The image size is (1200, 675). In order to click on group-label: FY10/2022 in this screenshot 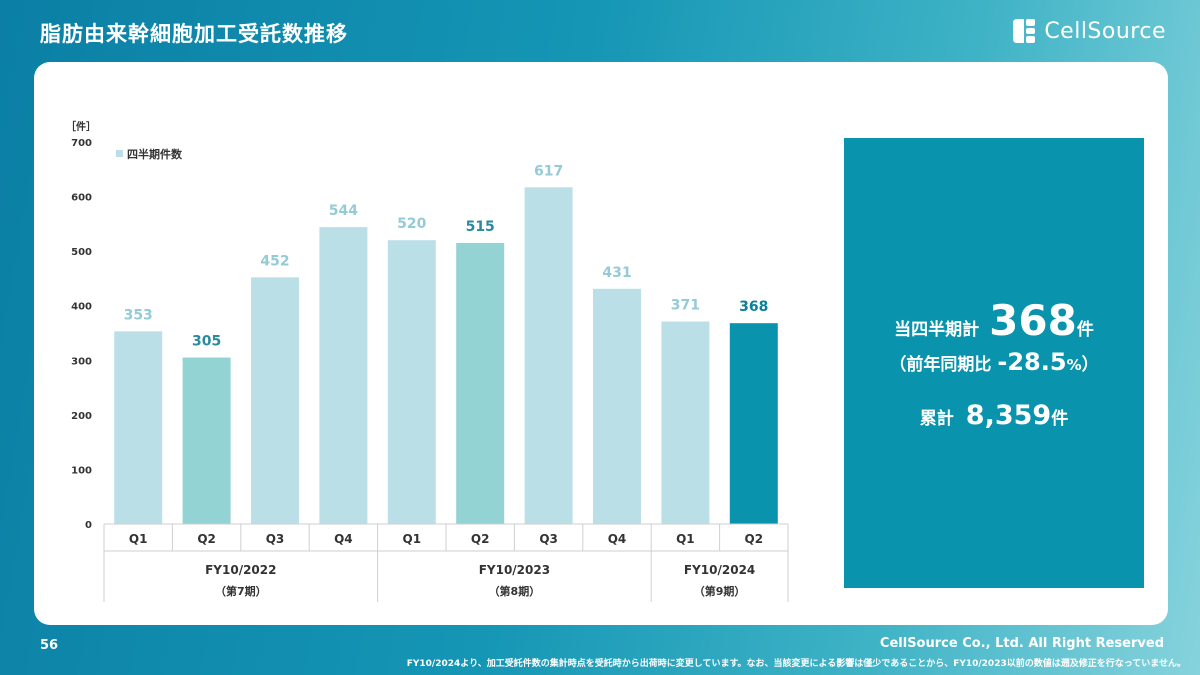, I will do `click(240, 570)`.